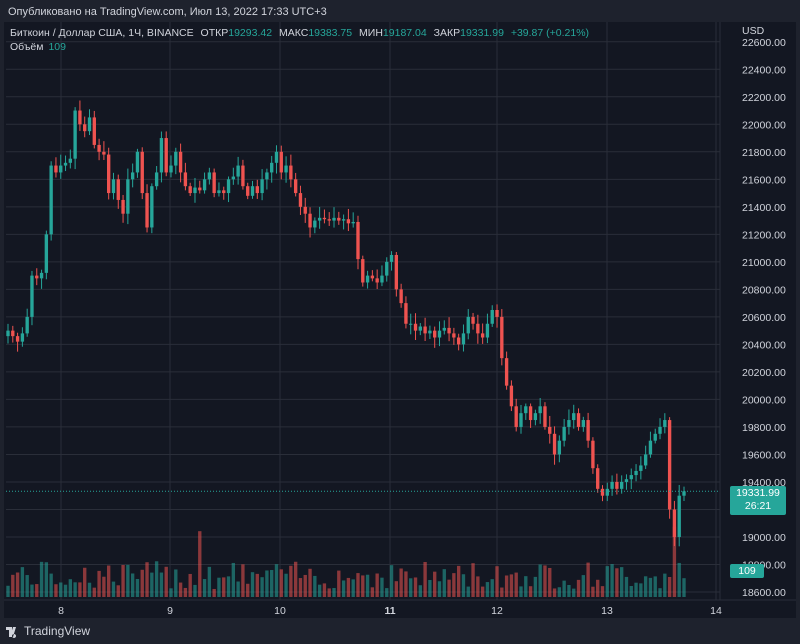 Image resolution: width=800 pixels, height=644 pixels. I want to click on axis-currency-label: USD, so click(753, 31).